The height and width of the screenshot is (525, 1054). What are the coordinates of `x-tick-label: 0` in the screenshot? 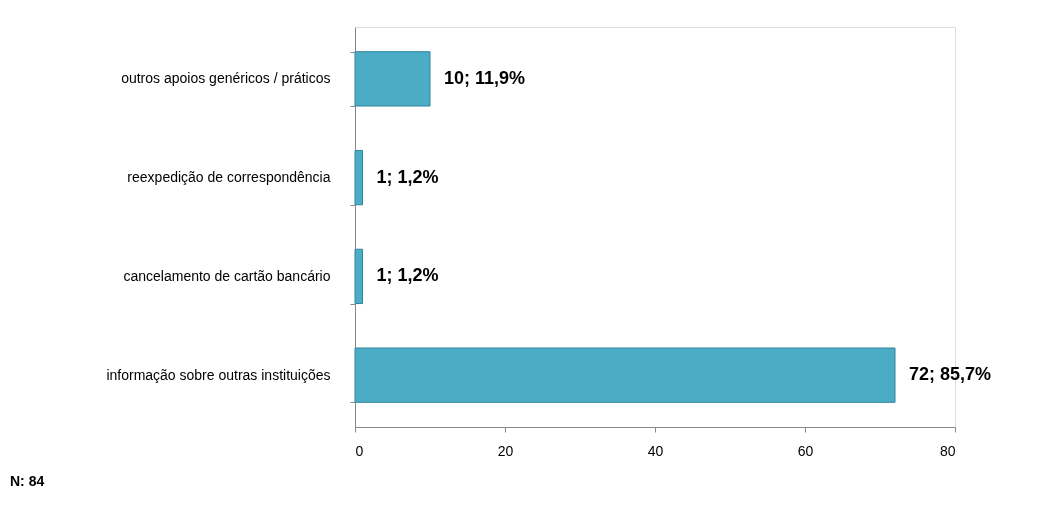 It's located at (359, 450).